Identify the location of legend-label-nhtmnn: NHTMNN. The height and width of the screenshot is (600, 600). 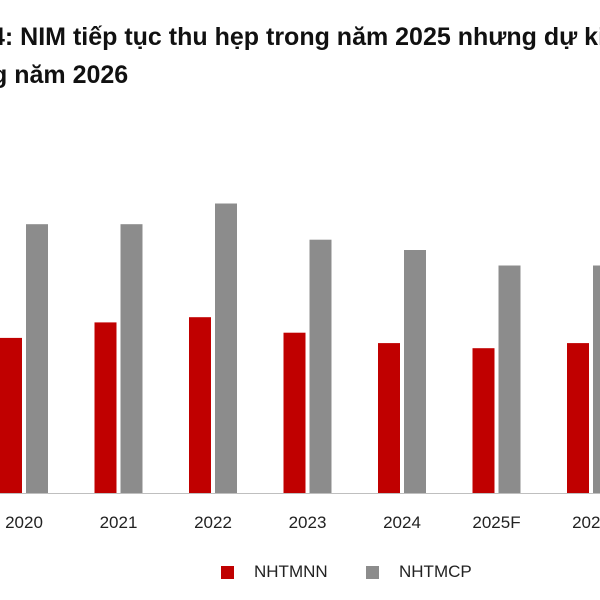
(291, 571).